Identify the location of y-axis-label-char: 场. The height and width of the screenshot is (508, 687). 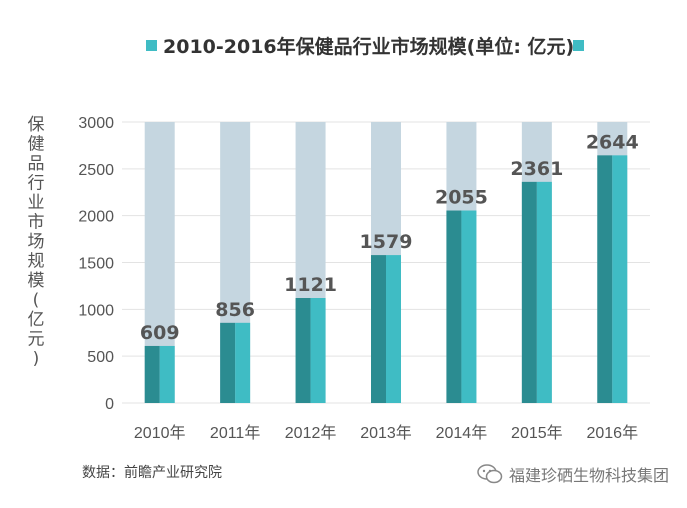
(36, 242).